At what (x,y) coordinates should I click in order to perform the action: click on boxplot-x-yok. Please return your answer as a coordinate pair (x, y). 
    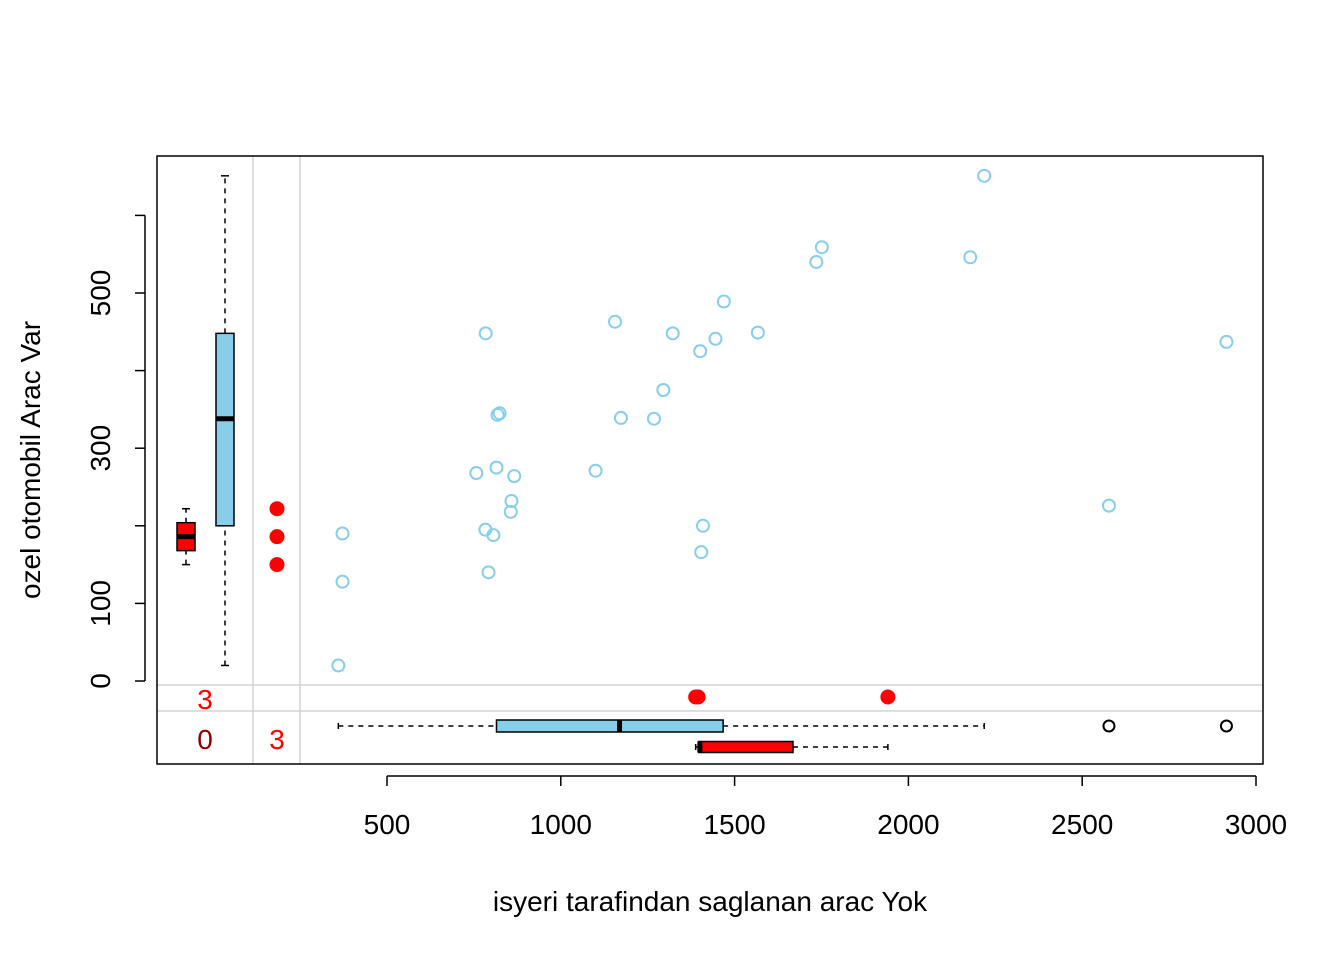
    Looking at the image, I should click on (791, 747).